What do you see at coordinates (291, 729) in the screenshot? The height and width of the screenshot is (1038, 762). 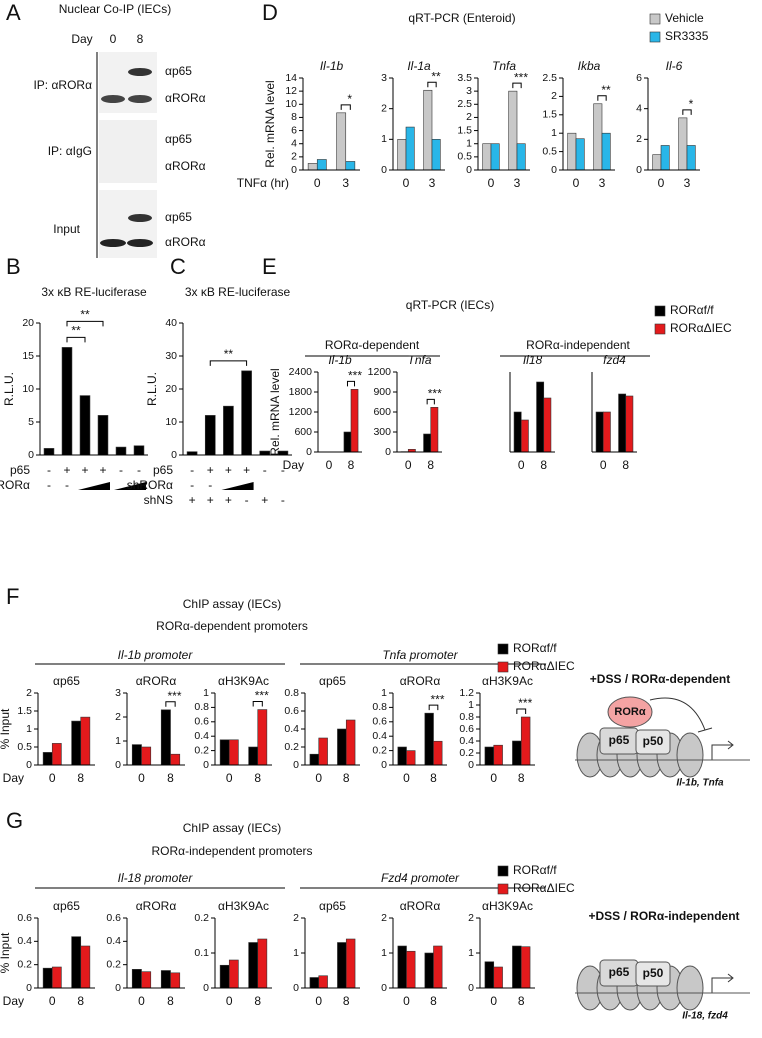 I see `y-tick-label: 0.4` at bounding box center [291, 729].